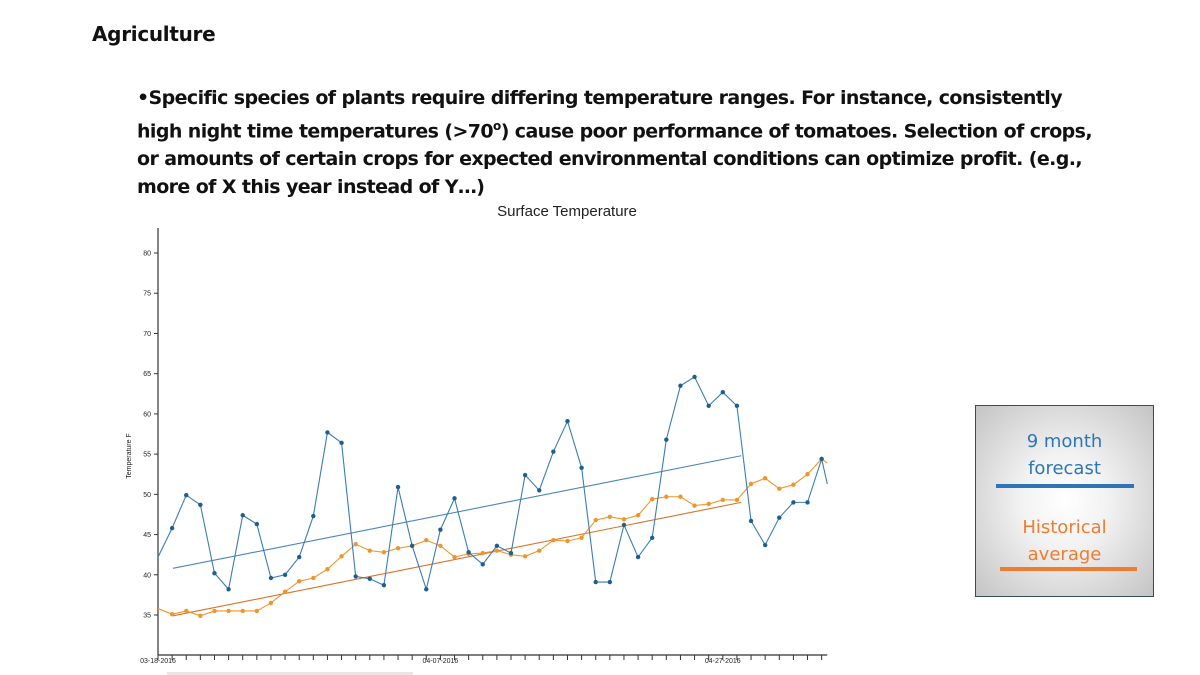 Image resolution: width=1200 pixels, height=675 pixels. What do you see at coordinates (147, 575) in the screenshot?
I see `y-tick-label: 40` at bounding box center [147, 575].